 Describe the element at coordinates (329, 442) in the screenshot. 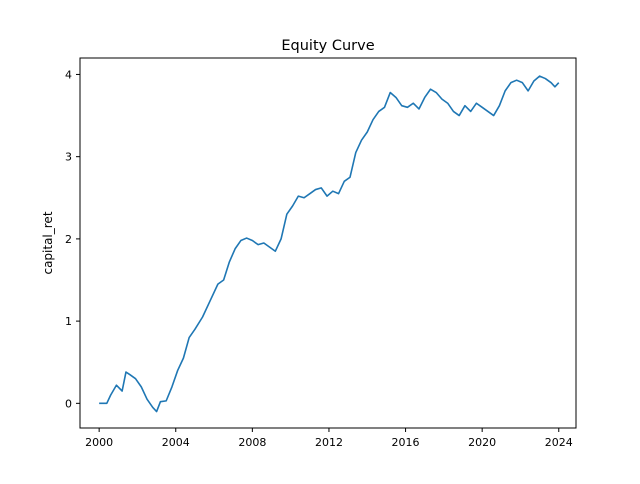

I see `x-tick-label: 2012` at that location.